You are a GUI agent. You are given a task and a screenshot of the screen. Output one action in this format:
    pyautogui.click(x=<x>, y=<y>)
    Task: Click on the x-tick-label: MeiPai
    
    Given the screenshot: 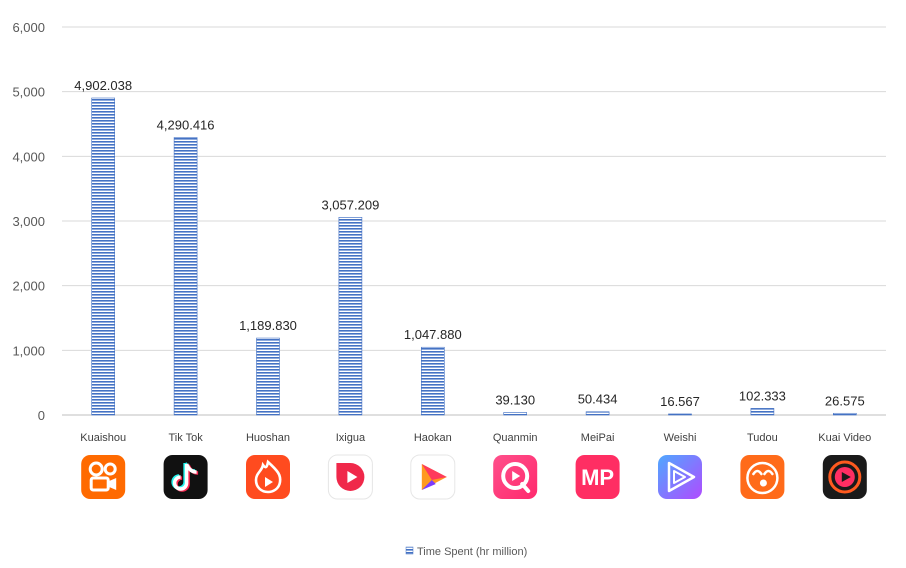 What is the action you would take?
    pyautogui.click(x=598, y=438)
    